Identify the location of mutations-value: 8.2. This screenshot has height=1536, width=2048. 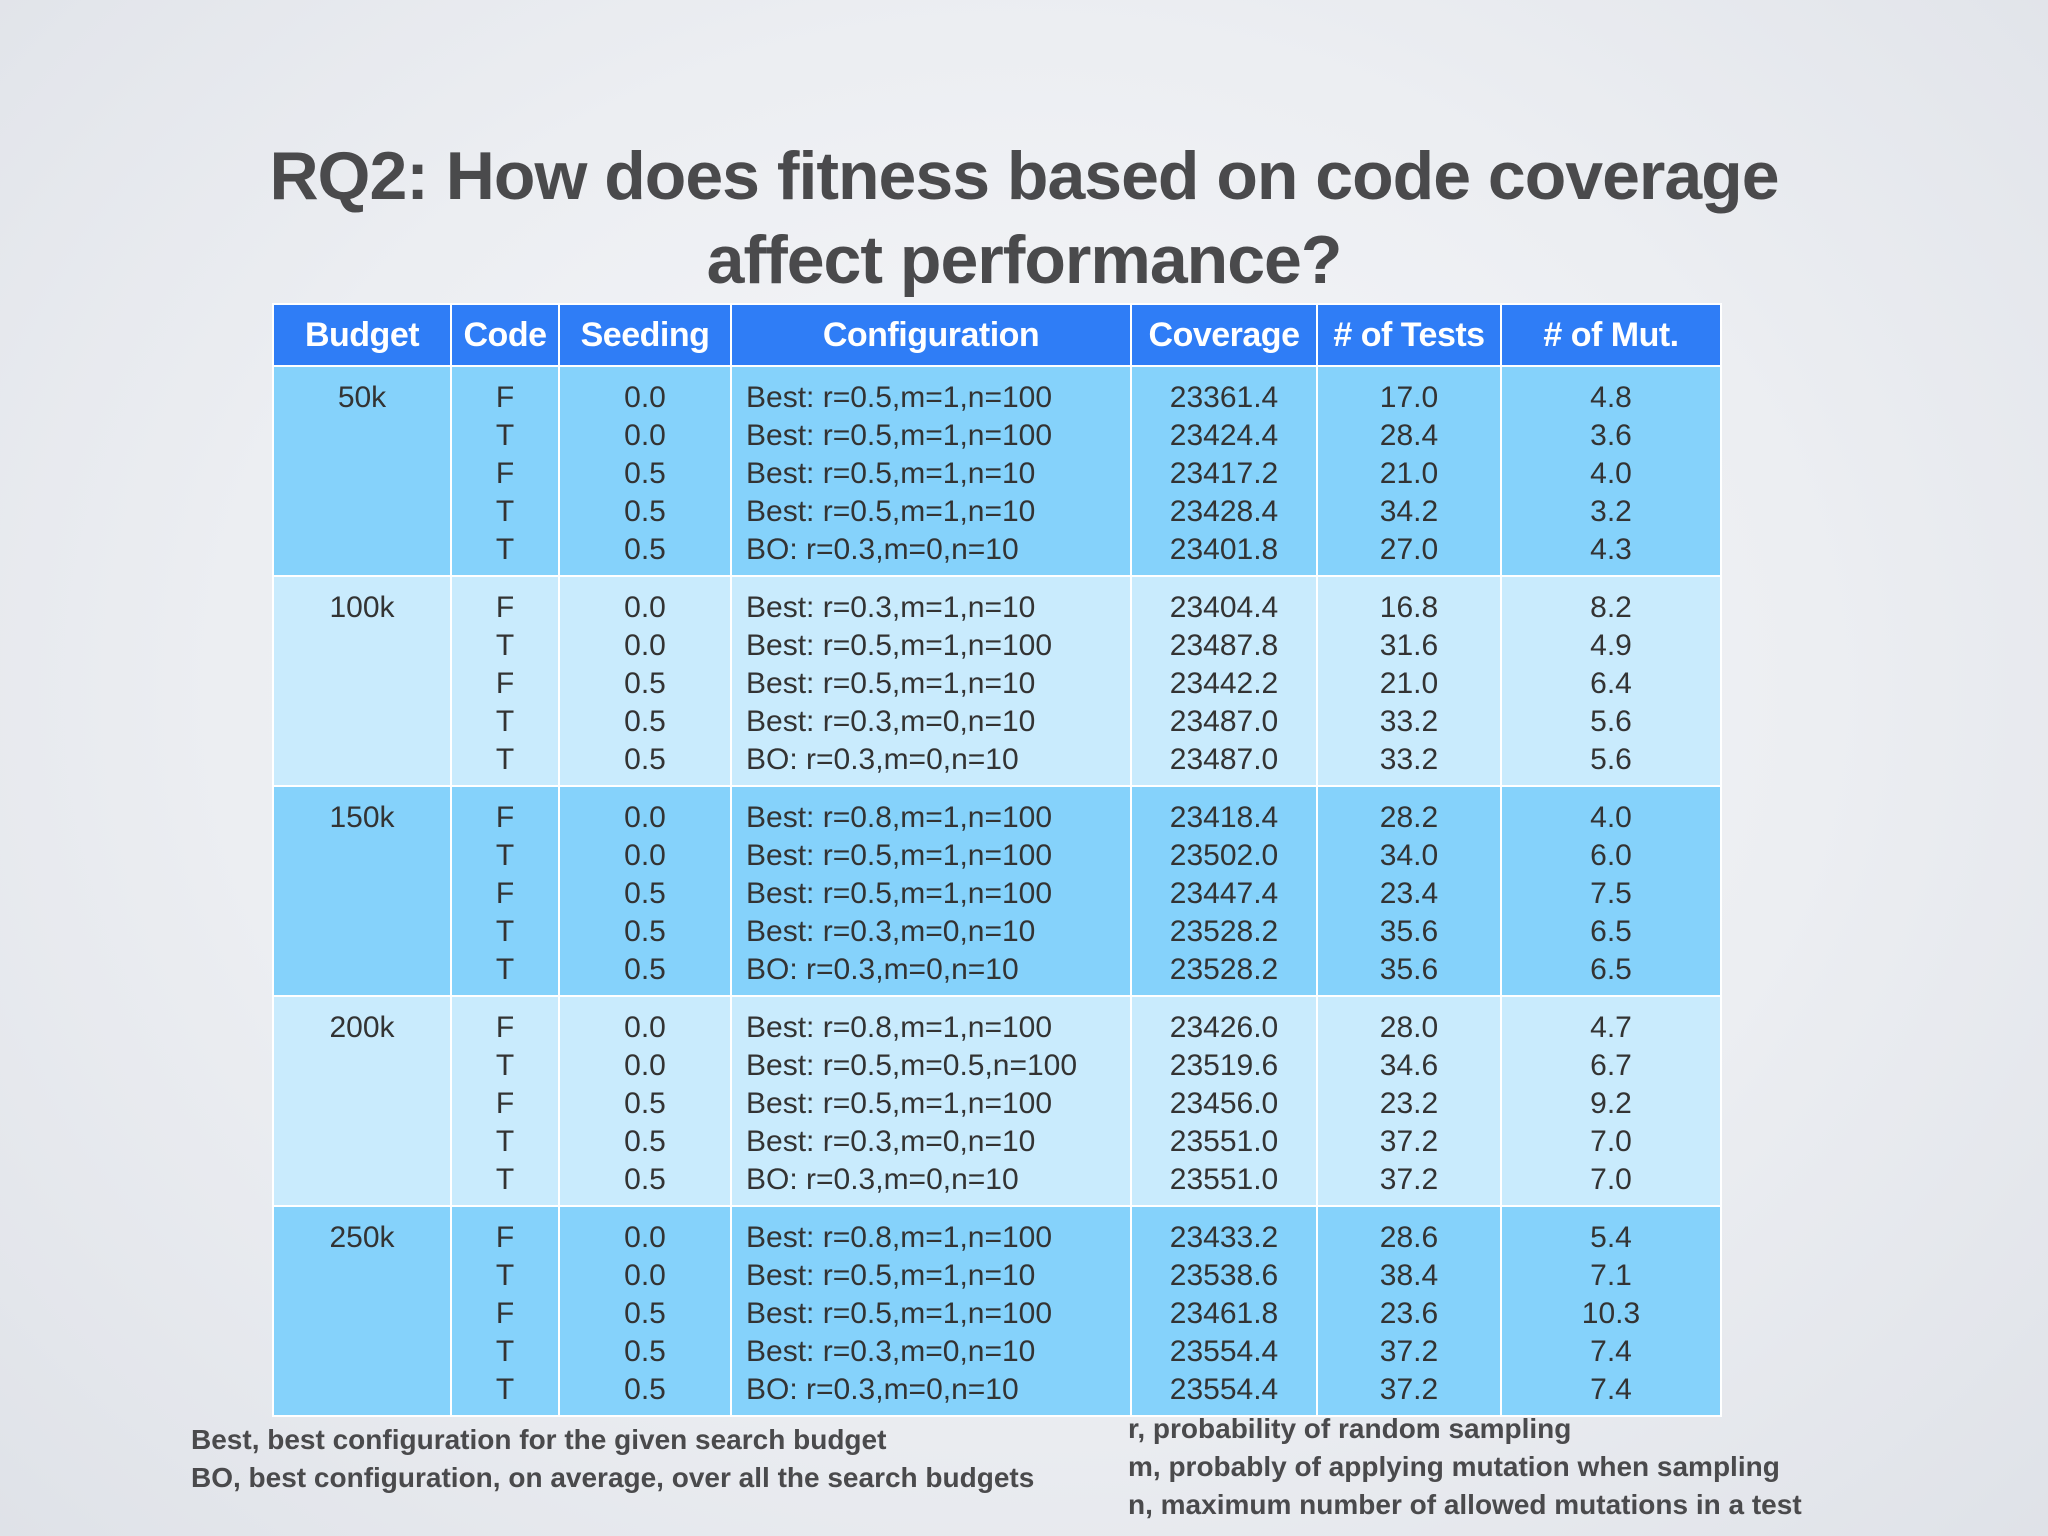
(1611, 607).